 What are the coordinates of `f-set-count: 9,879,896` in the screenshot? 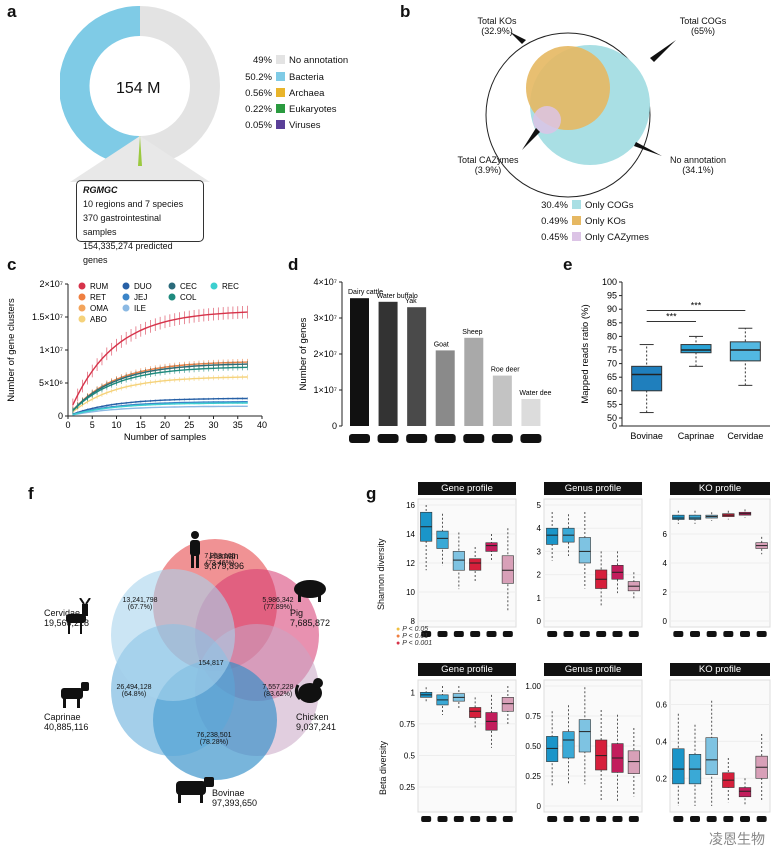 It's located at (224, 566).